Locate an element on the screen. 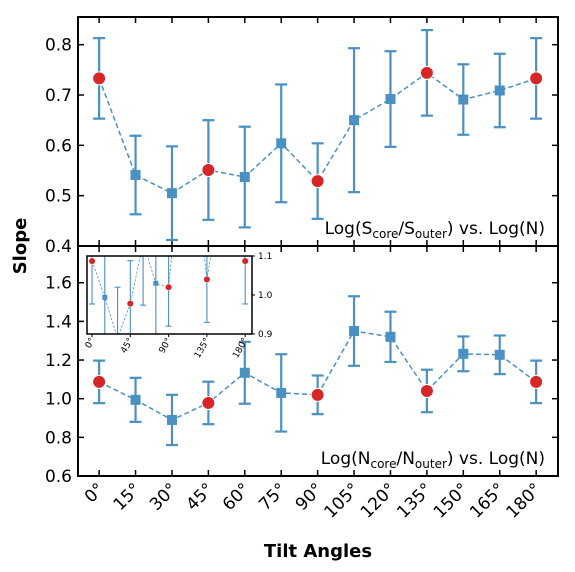 The width and height of the screenshot is (575, 572). x-tick-label: 30° is located at coordinates (163, 496).